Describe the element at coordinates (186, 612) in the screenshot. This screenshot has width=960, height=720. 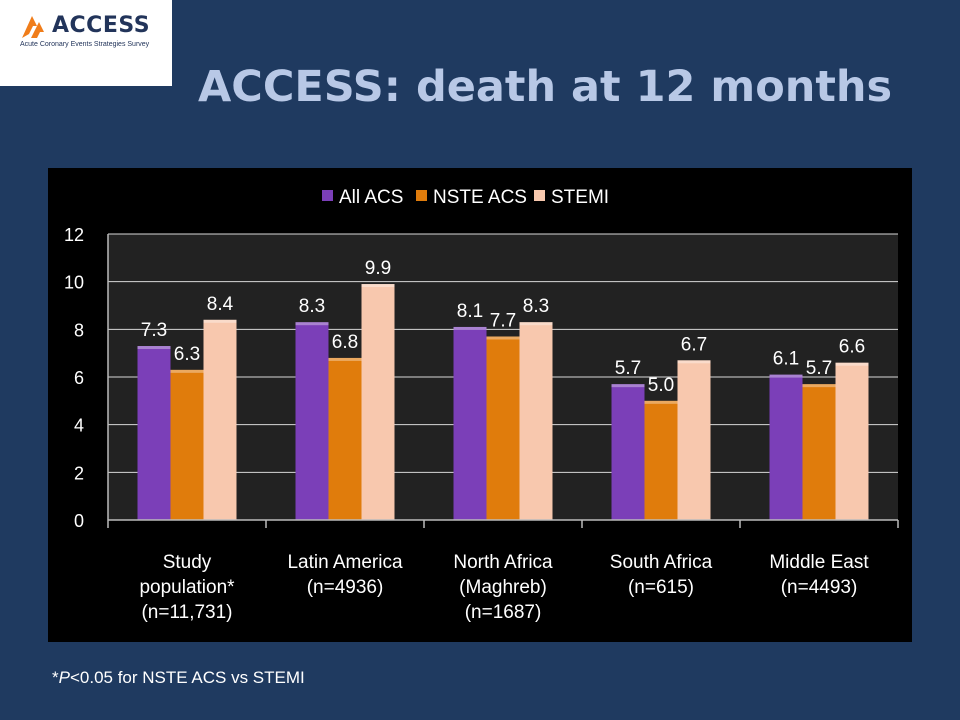
I see `category-label: (n=11,731)` at that location.